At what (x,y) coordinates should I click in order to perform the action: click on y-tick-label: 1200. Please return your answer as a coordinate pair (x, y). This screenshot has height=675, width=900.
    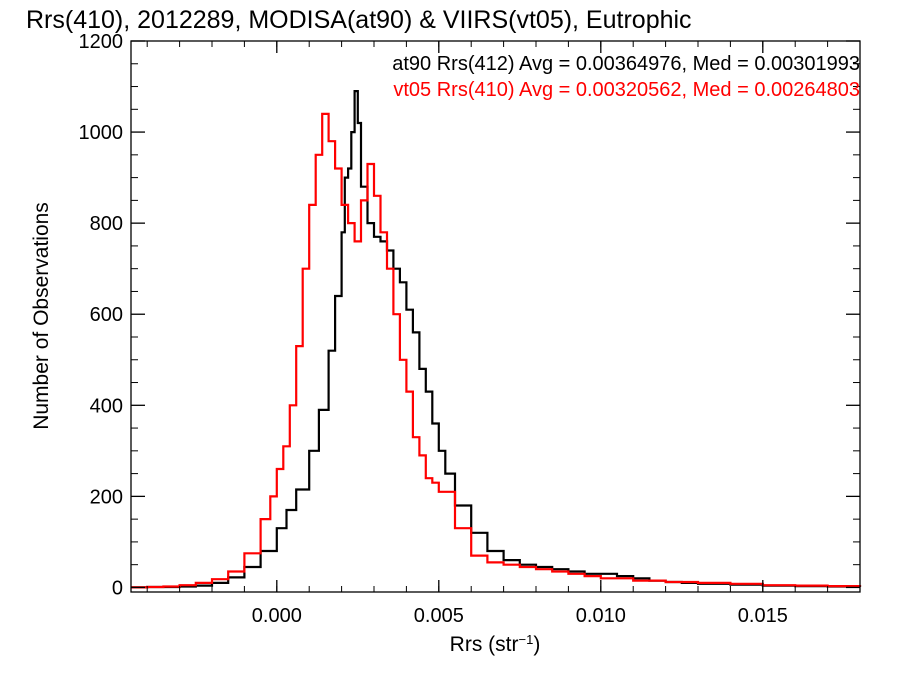
    Looking at the image, I should click on (101, 42).